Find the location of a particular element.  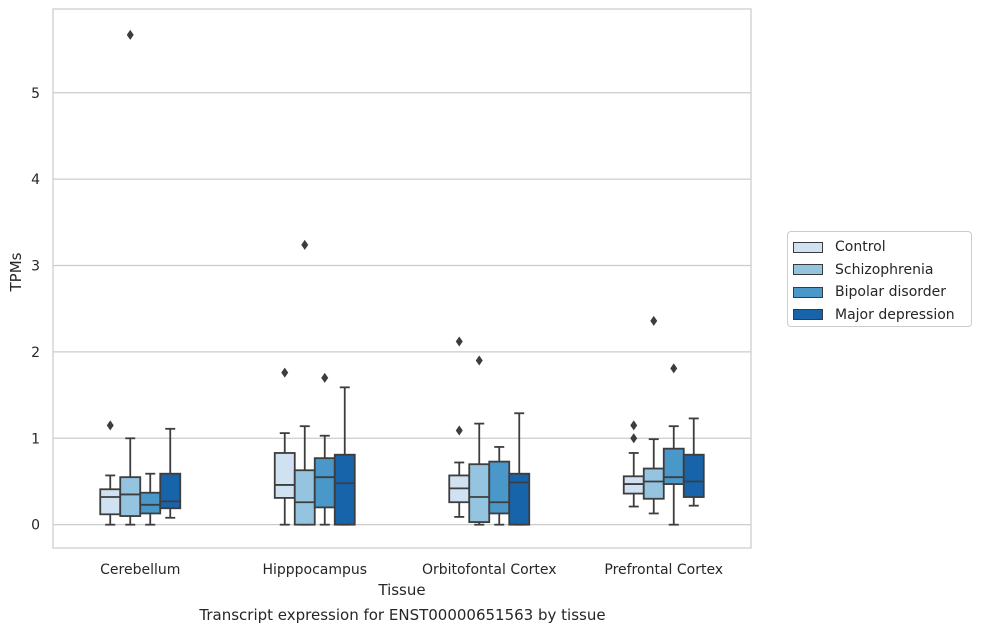

legend-label: Major depression is located at coordinates (895, 314).